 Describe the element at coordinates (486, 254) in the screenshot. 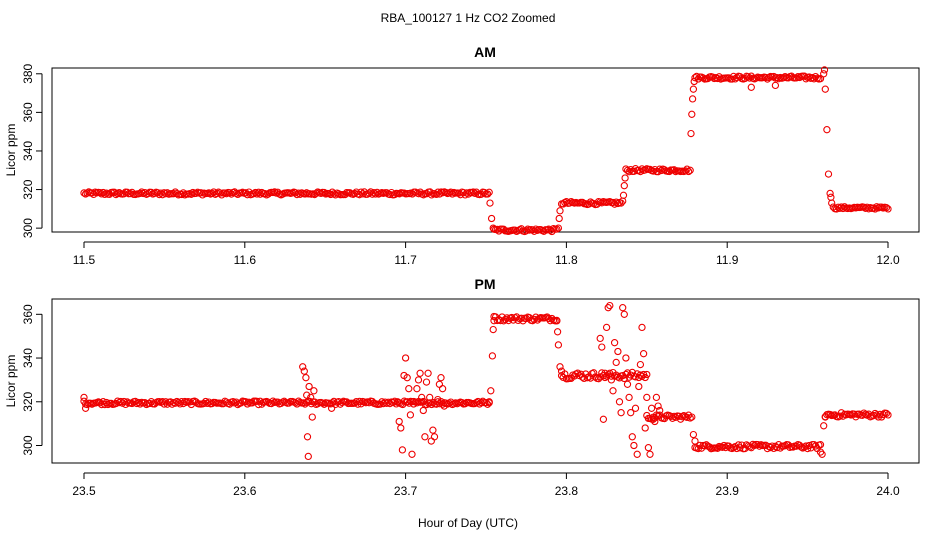

I see `am-x-axis: 11.5 11.6 11.7 11.8 11.9 12.0` at that location.